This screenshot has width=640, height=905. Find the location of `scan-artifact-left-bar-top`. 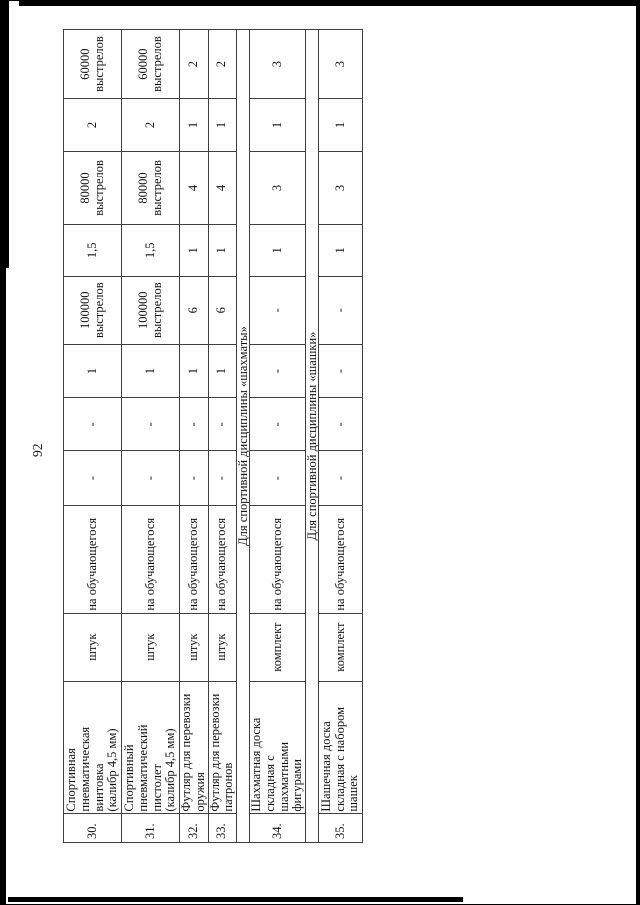

scan-artifact-left-bar-top is located at coordinates (4, 134).